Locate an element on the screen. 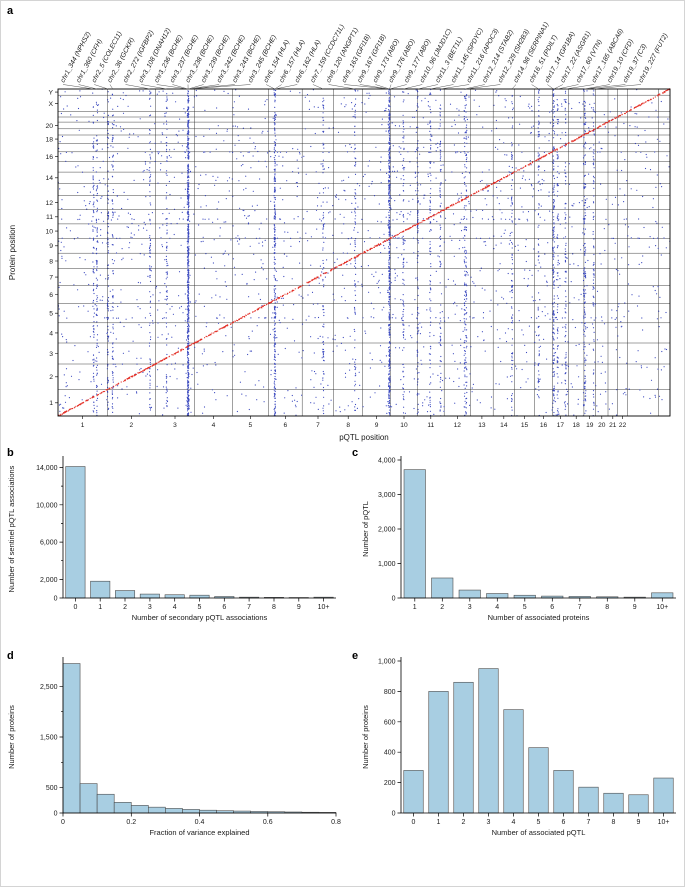 This screenshot has height=887, width=685. x-axis-label: Fraction of variance explained is located at coordinates (199, 832).